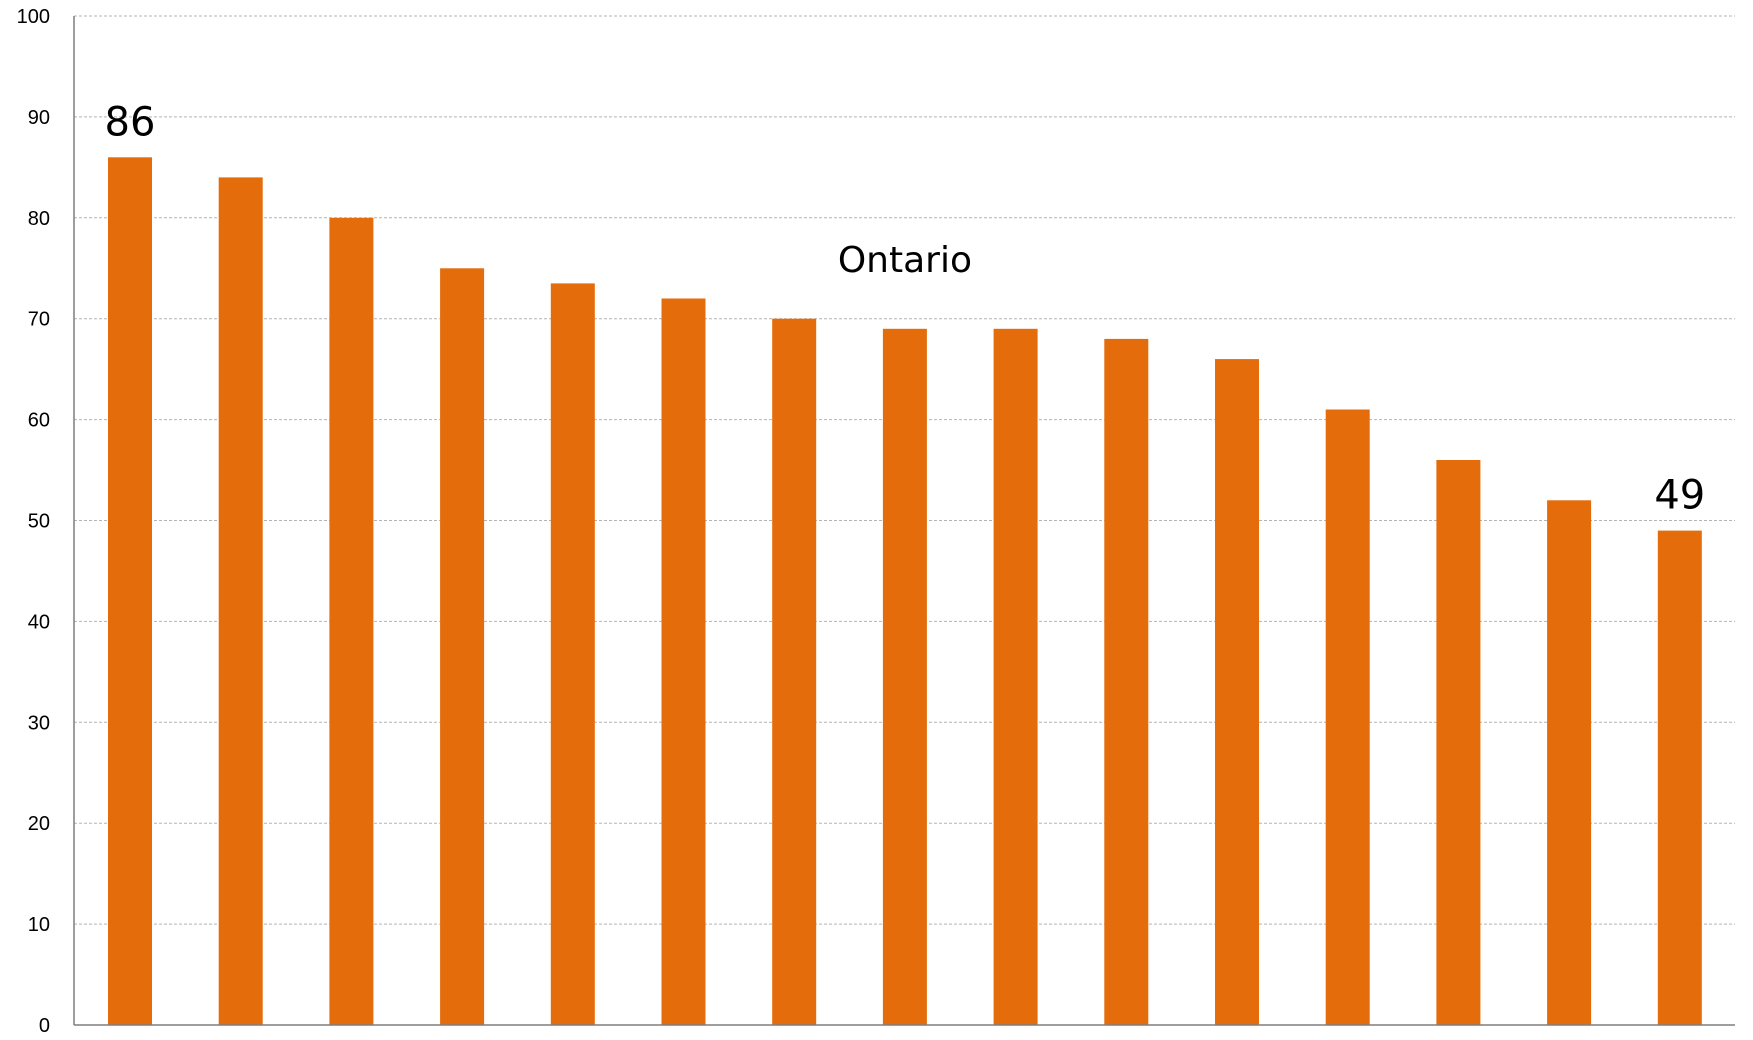 This screenshot has width=1753, height=1040. Describe the element at coordinates (39, 925) in the screenshot. I see `y-tick-label: 10` at that location.